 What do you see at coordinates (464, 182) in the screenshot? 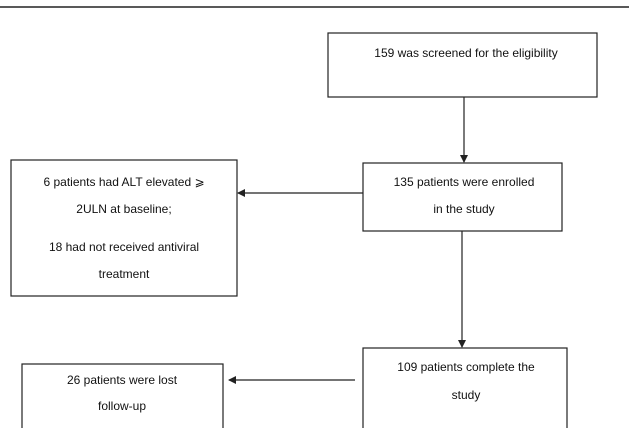
I see `node-text: 135 patients were enrolled` at bounding box center [464, 182].